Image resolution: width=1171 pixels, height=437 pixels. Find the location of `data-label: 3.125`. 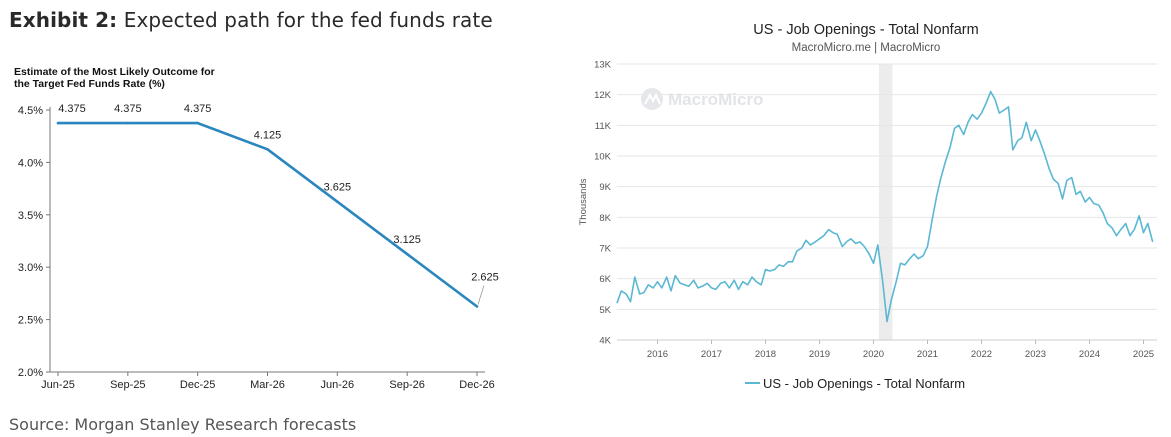

data-label: 3.125 is located at coordinates (407, 240).